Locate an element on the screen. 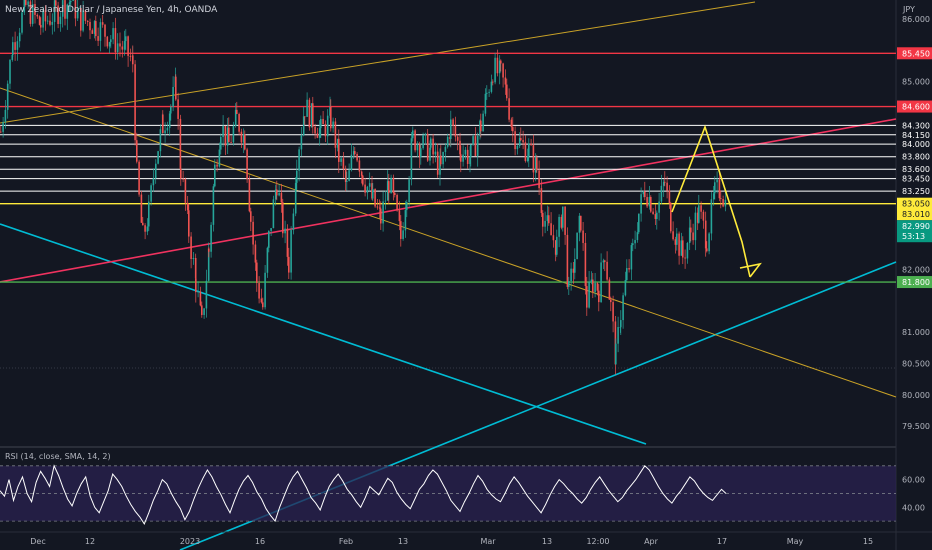  rsi-title: RSI (14, close, SMA, 14, 2) is located at coordinates (58, 456).